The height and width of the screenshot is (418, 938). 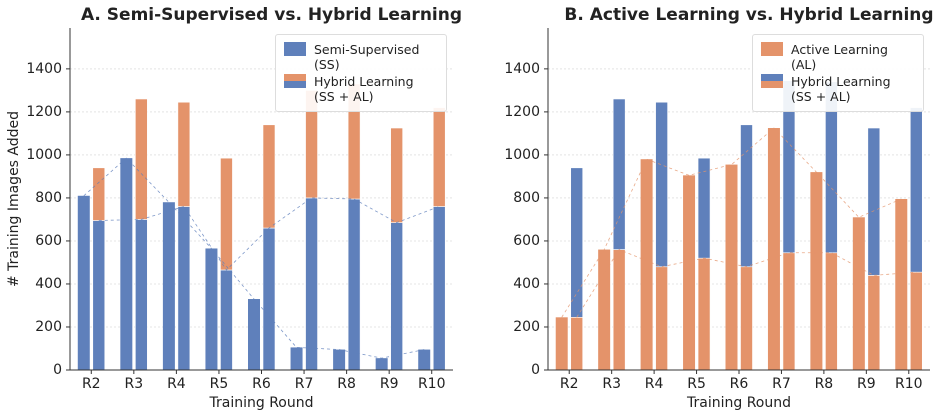 What do you see at coordinates (44, 155) in the screenshot?
I see `y-tick-label: 1000` at bounding box center [44, 155].